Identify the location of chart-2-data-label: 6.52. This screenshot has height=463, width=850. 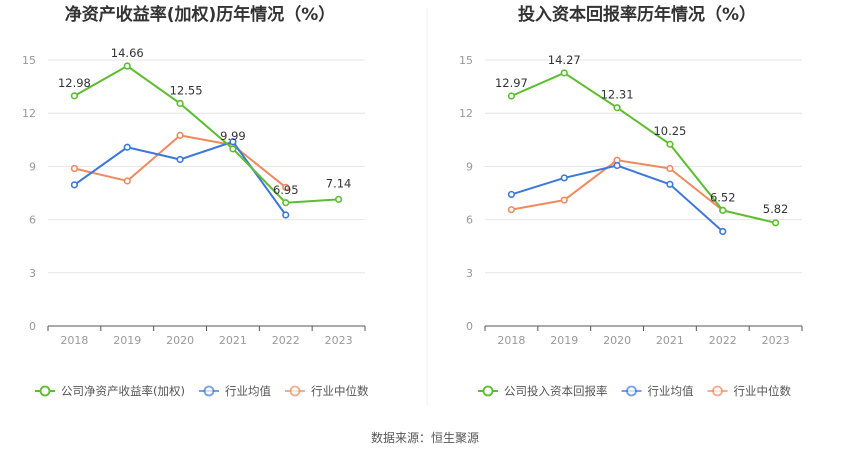
(723, 197).